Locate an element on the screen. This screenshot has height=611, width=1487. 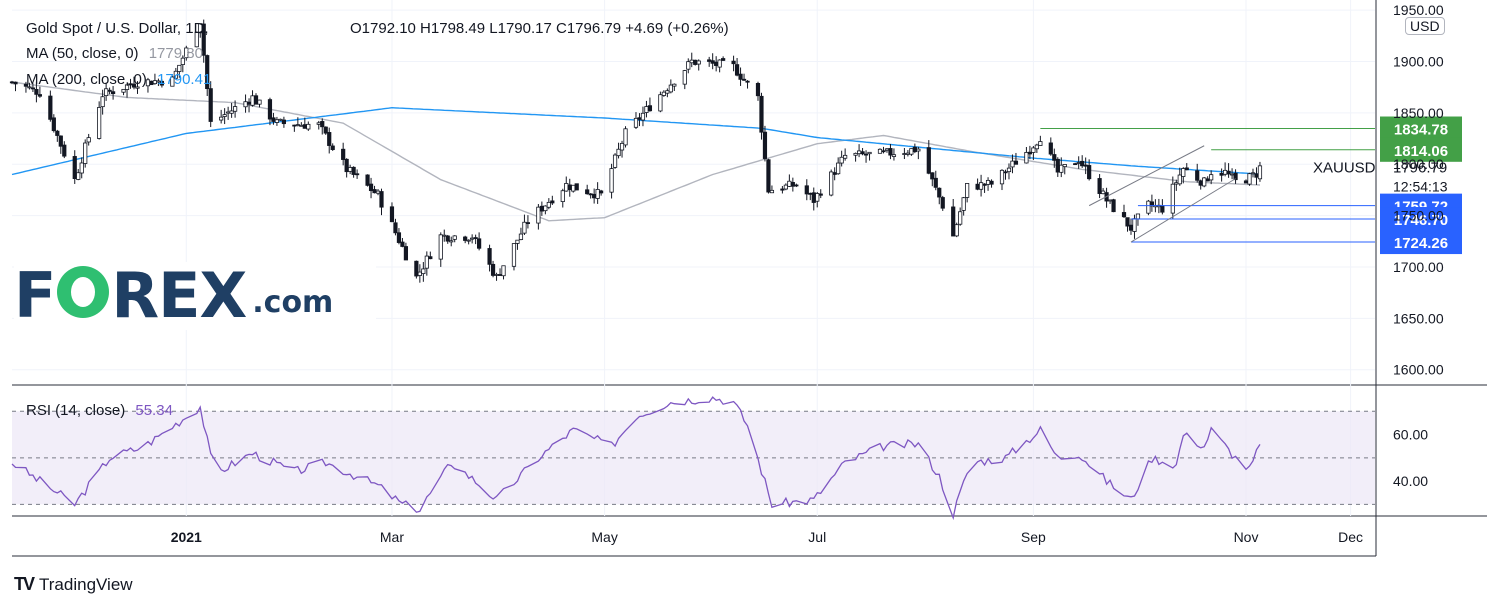
tradingview-icon: TV is located at coordinates (24, 584).